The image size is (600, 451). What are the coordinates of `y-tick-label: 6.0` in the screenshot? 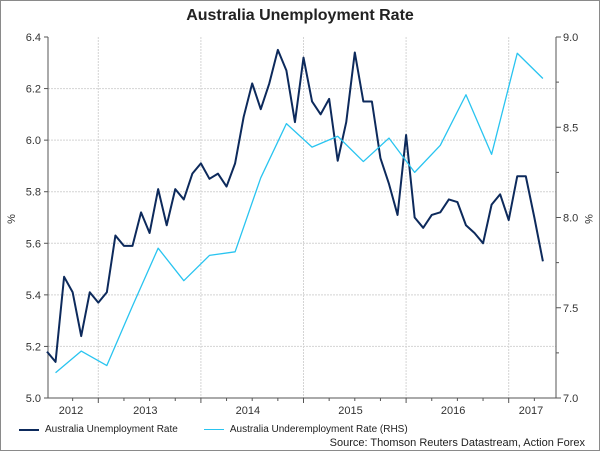 It's located at (33, 141).